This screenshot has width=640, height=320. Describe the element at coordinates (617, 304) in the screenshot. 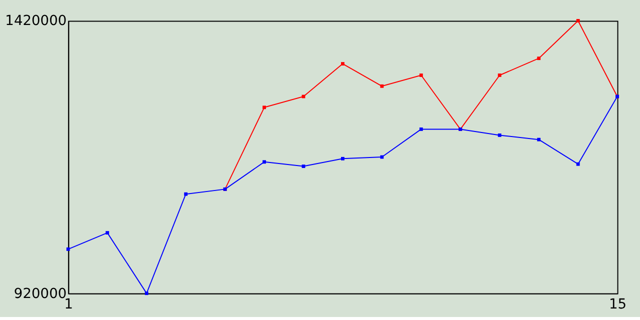

I see `x-tick-label: 15` at that location.